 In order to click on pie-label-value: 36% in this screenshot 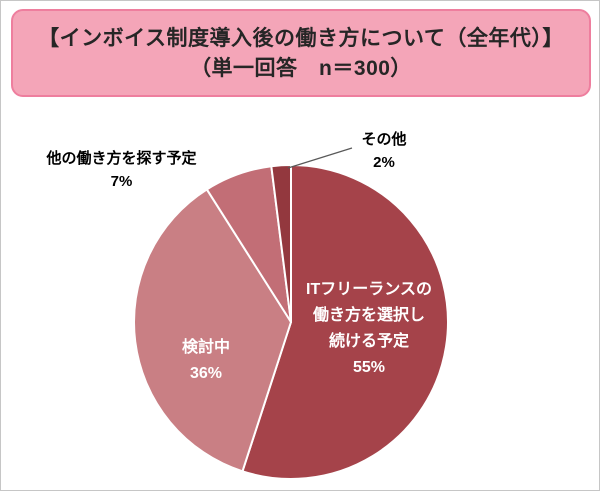, I will do `click(206, 373)`.